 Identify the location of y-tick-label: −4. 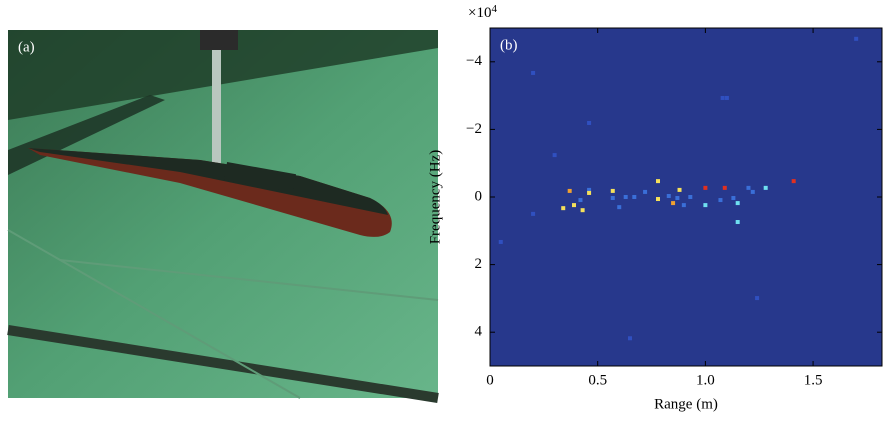
(474, 61).